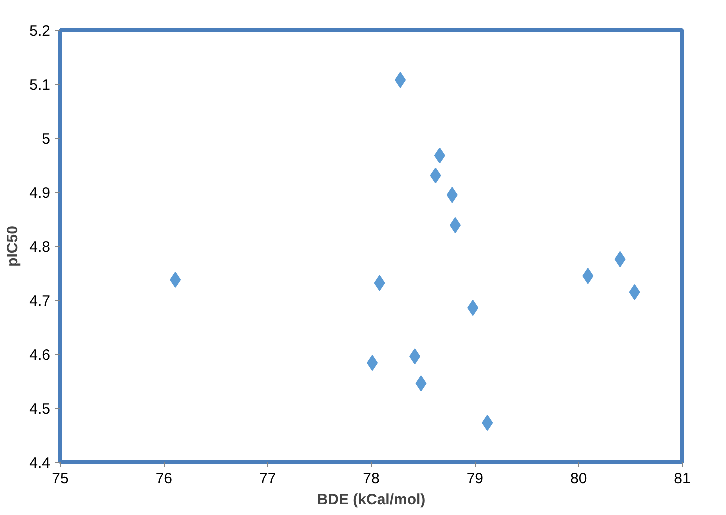  Describe the element at coordinates (682, 479) in the screenshot. I see `x-tick-label: 81` at that location.